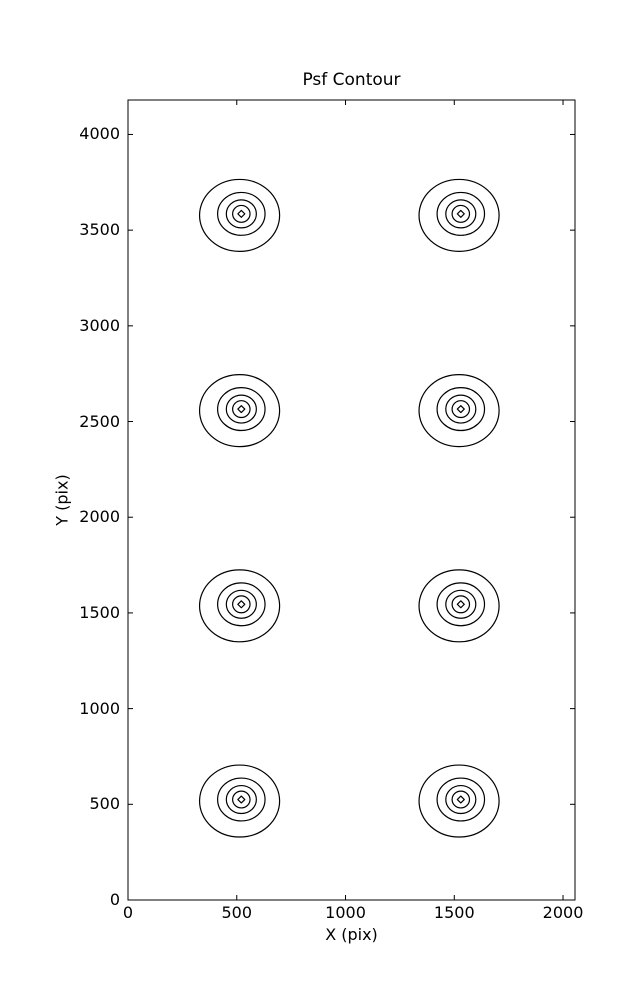  Describe the element at coordinates (99, 612) in the screenshot. I see `y-tick-label: 1500` at that location.